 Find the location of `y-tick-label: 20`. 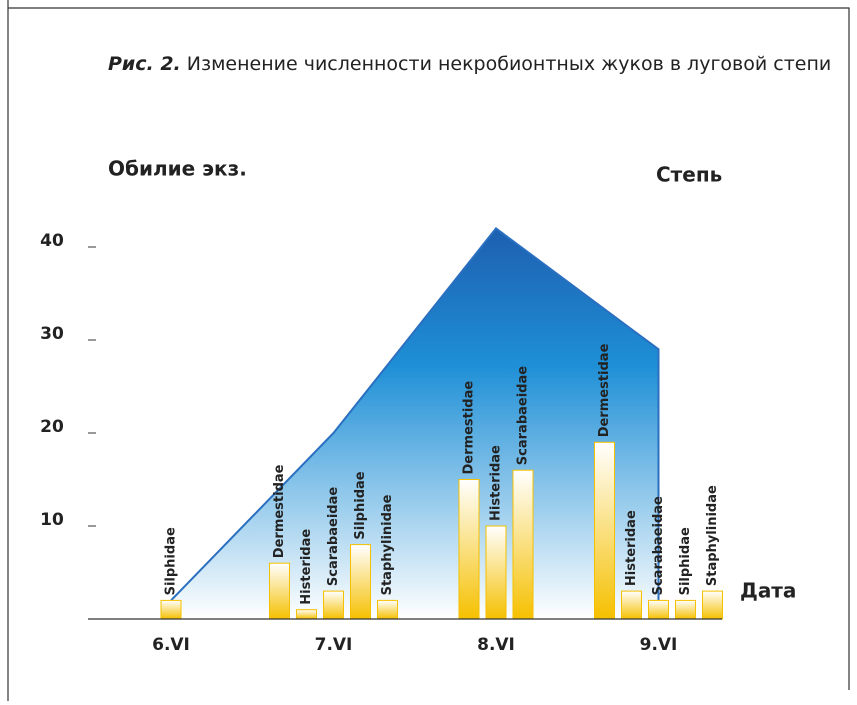

y-tick-label: 20 is located at coordinates (52, 427).